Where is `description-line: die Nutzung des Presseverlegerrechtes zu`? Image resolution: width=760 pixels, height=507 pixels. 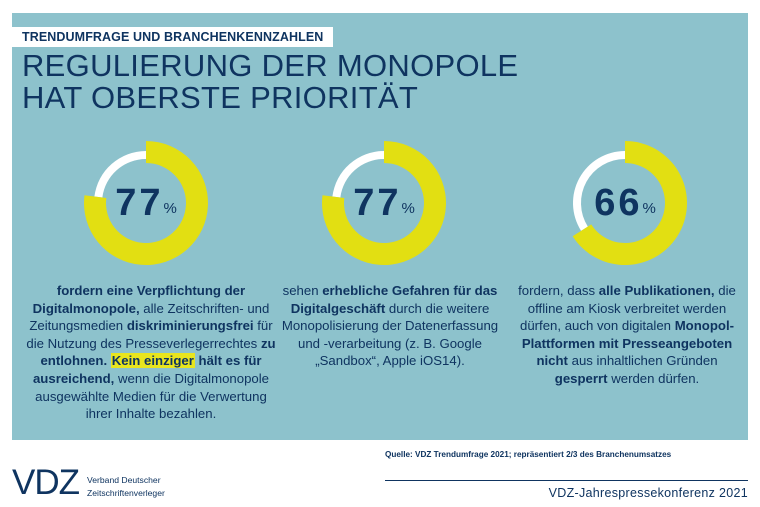 description-line: die Nutzung des Presseverlegerrechtes zu is located at coordinates (151, 344).